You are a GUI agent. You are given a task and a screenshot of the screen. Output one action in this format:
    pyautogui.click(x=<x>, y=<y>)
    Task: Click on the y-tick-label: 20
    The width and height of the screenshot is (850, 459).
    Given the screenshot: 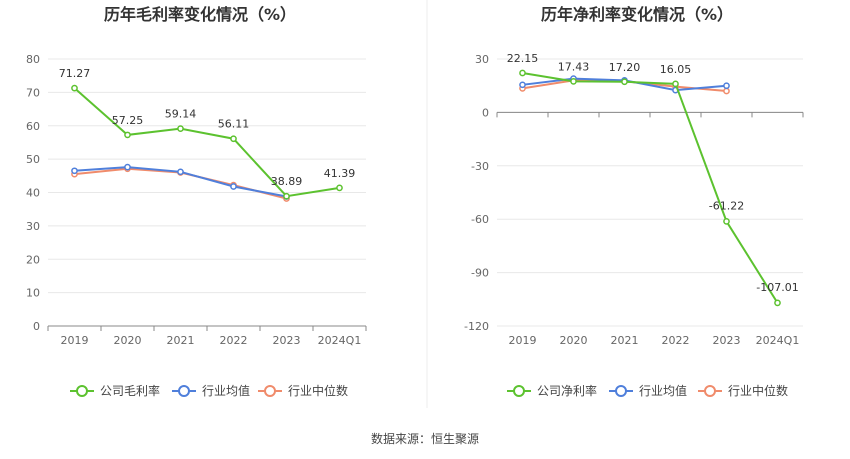 What is the action you would take?
    pyautogui.click(x=33, y=259)
    